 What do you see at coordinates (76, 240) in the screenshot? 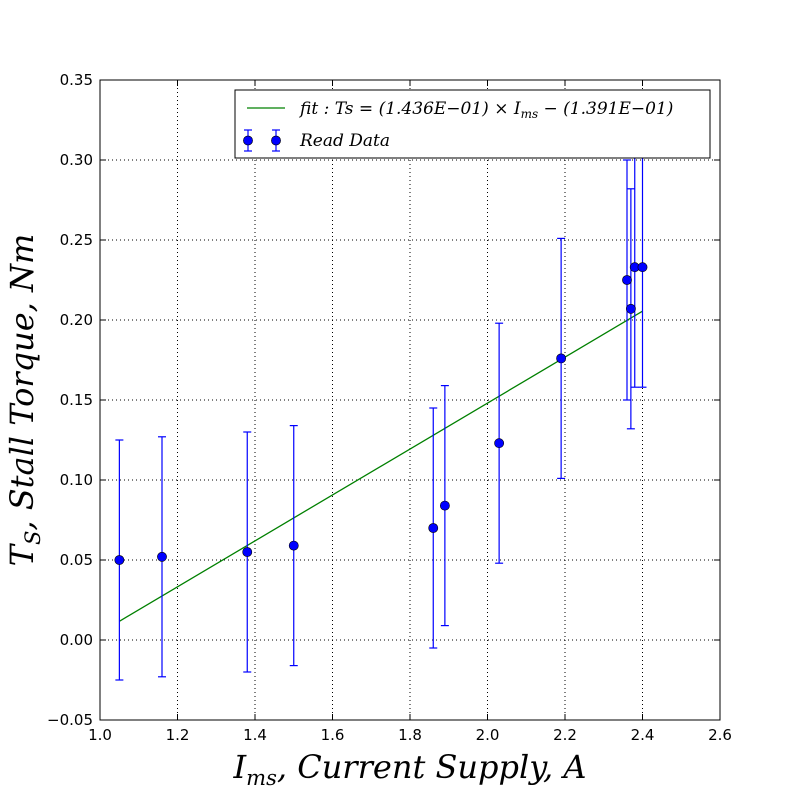
I see `y-tick-label: 0.25` at bounding box center [76, 240].